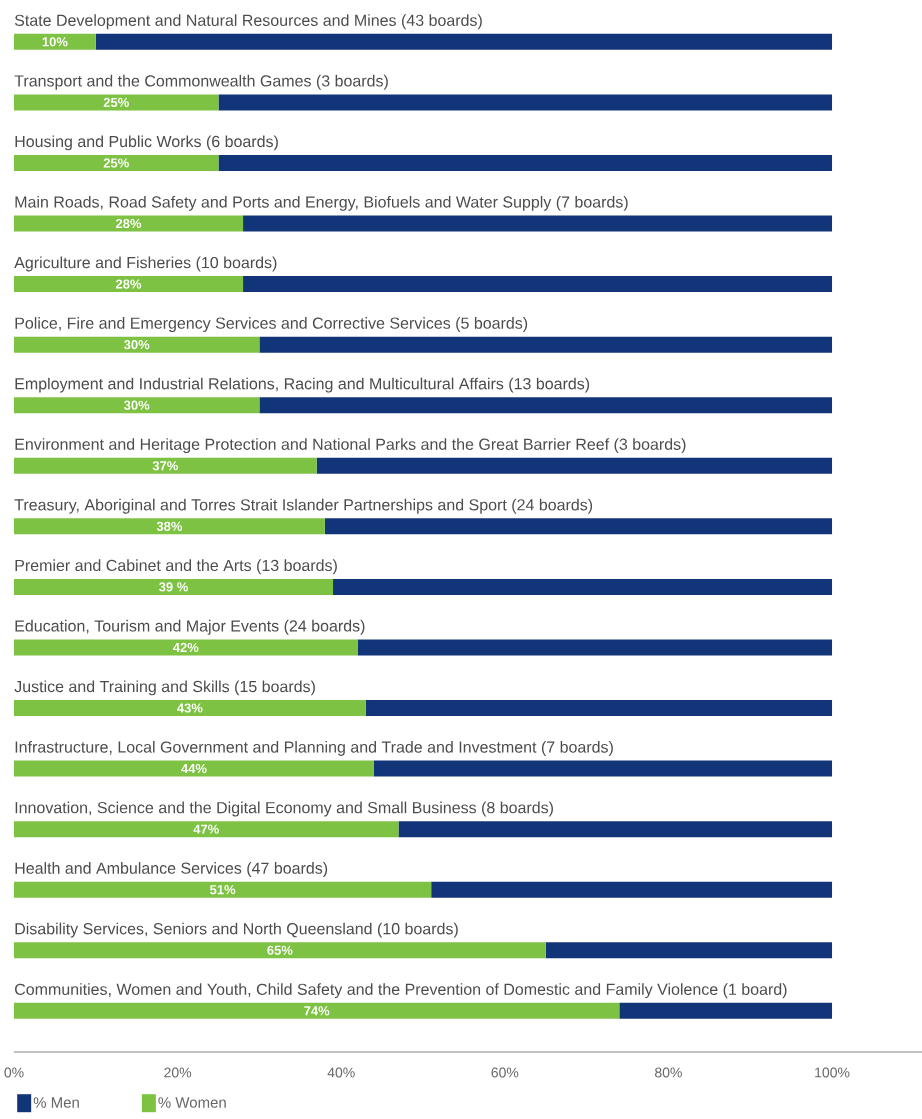 The width and height of the screenshot is (922, 1119). I want to click on data-label: 10%, so click(55, 42).